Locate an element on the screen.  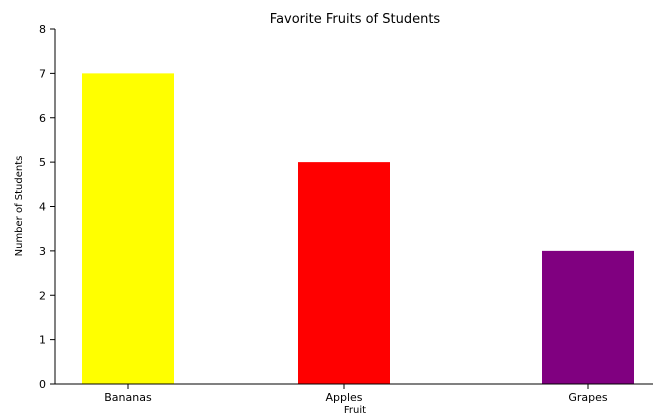
x-axis-ticks: Bananas Apples Grapes is located at coordinates (356, 394).